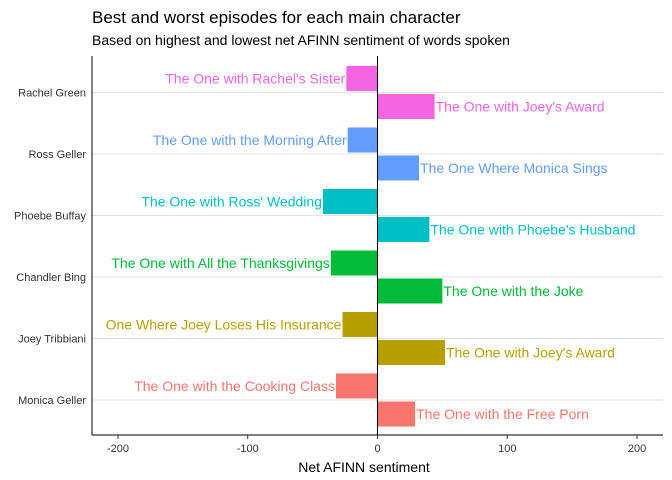 This screenshot has width=672, height=480. What do you see at coordinates (220, 263) in the screenshot?
I see `bar-label-worst-chandler-bing: The One with All the Thanksgivings` at bounding box center [220, 263].